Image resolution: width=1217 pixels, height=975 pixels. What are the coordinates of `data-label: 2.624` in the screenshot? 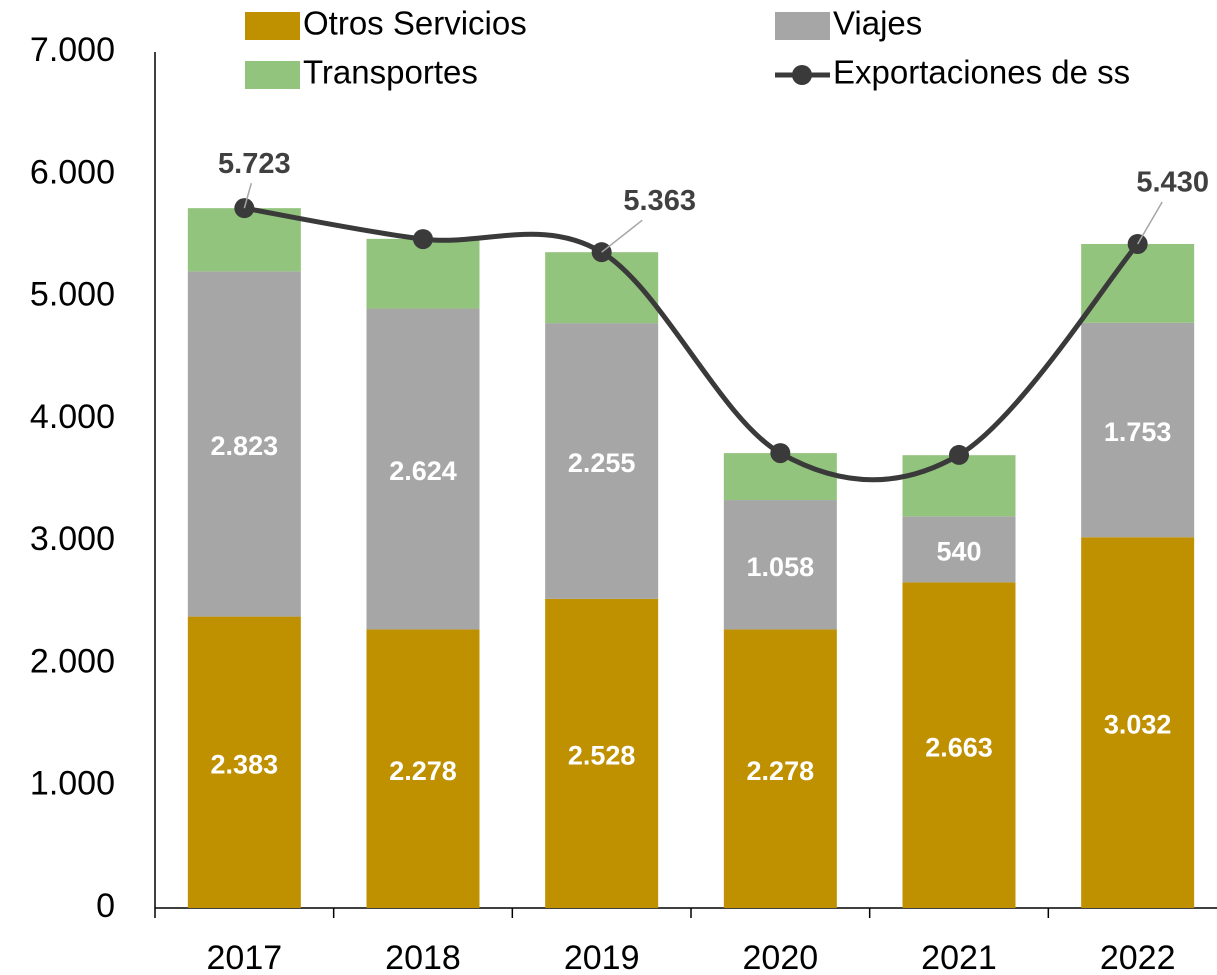 It's located at (423, 471).